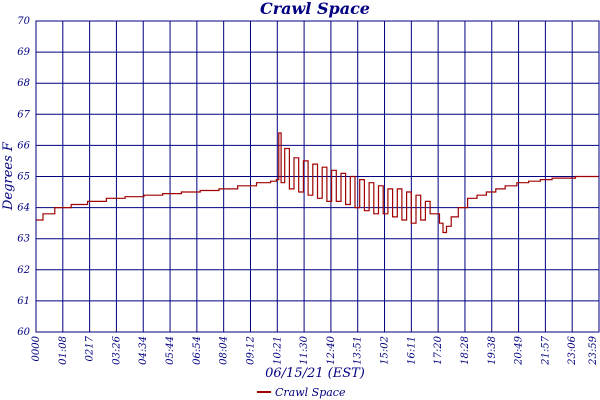  I want to click on x-axis-label: 06/15/21 (EST), so click(315, 373).